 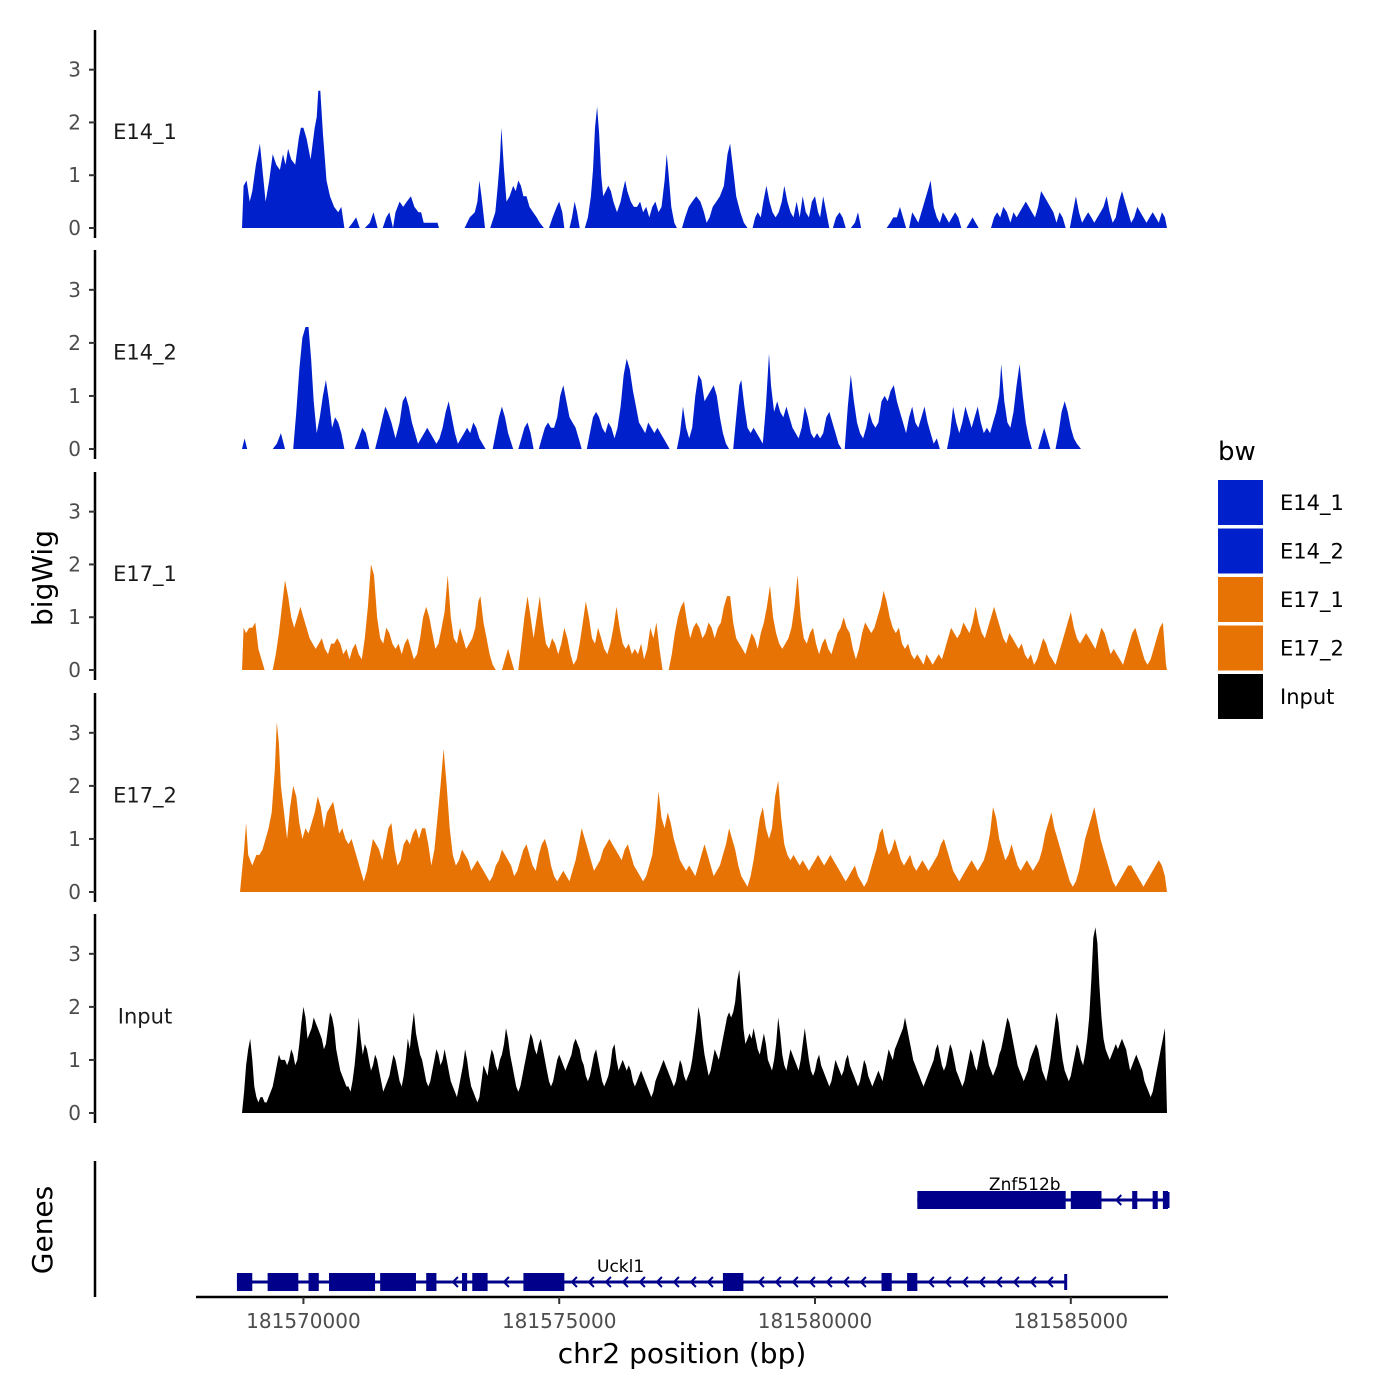 What do you see at coordinates (1237, 452) in the screenshot?
I see `legend-title: bw` at bounding box center [1237, 452].